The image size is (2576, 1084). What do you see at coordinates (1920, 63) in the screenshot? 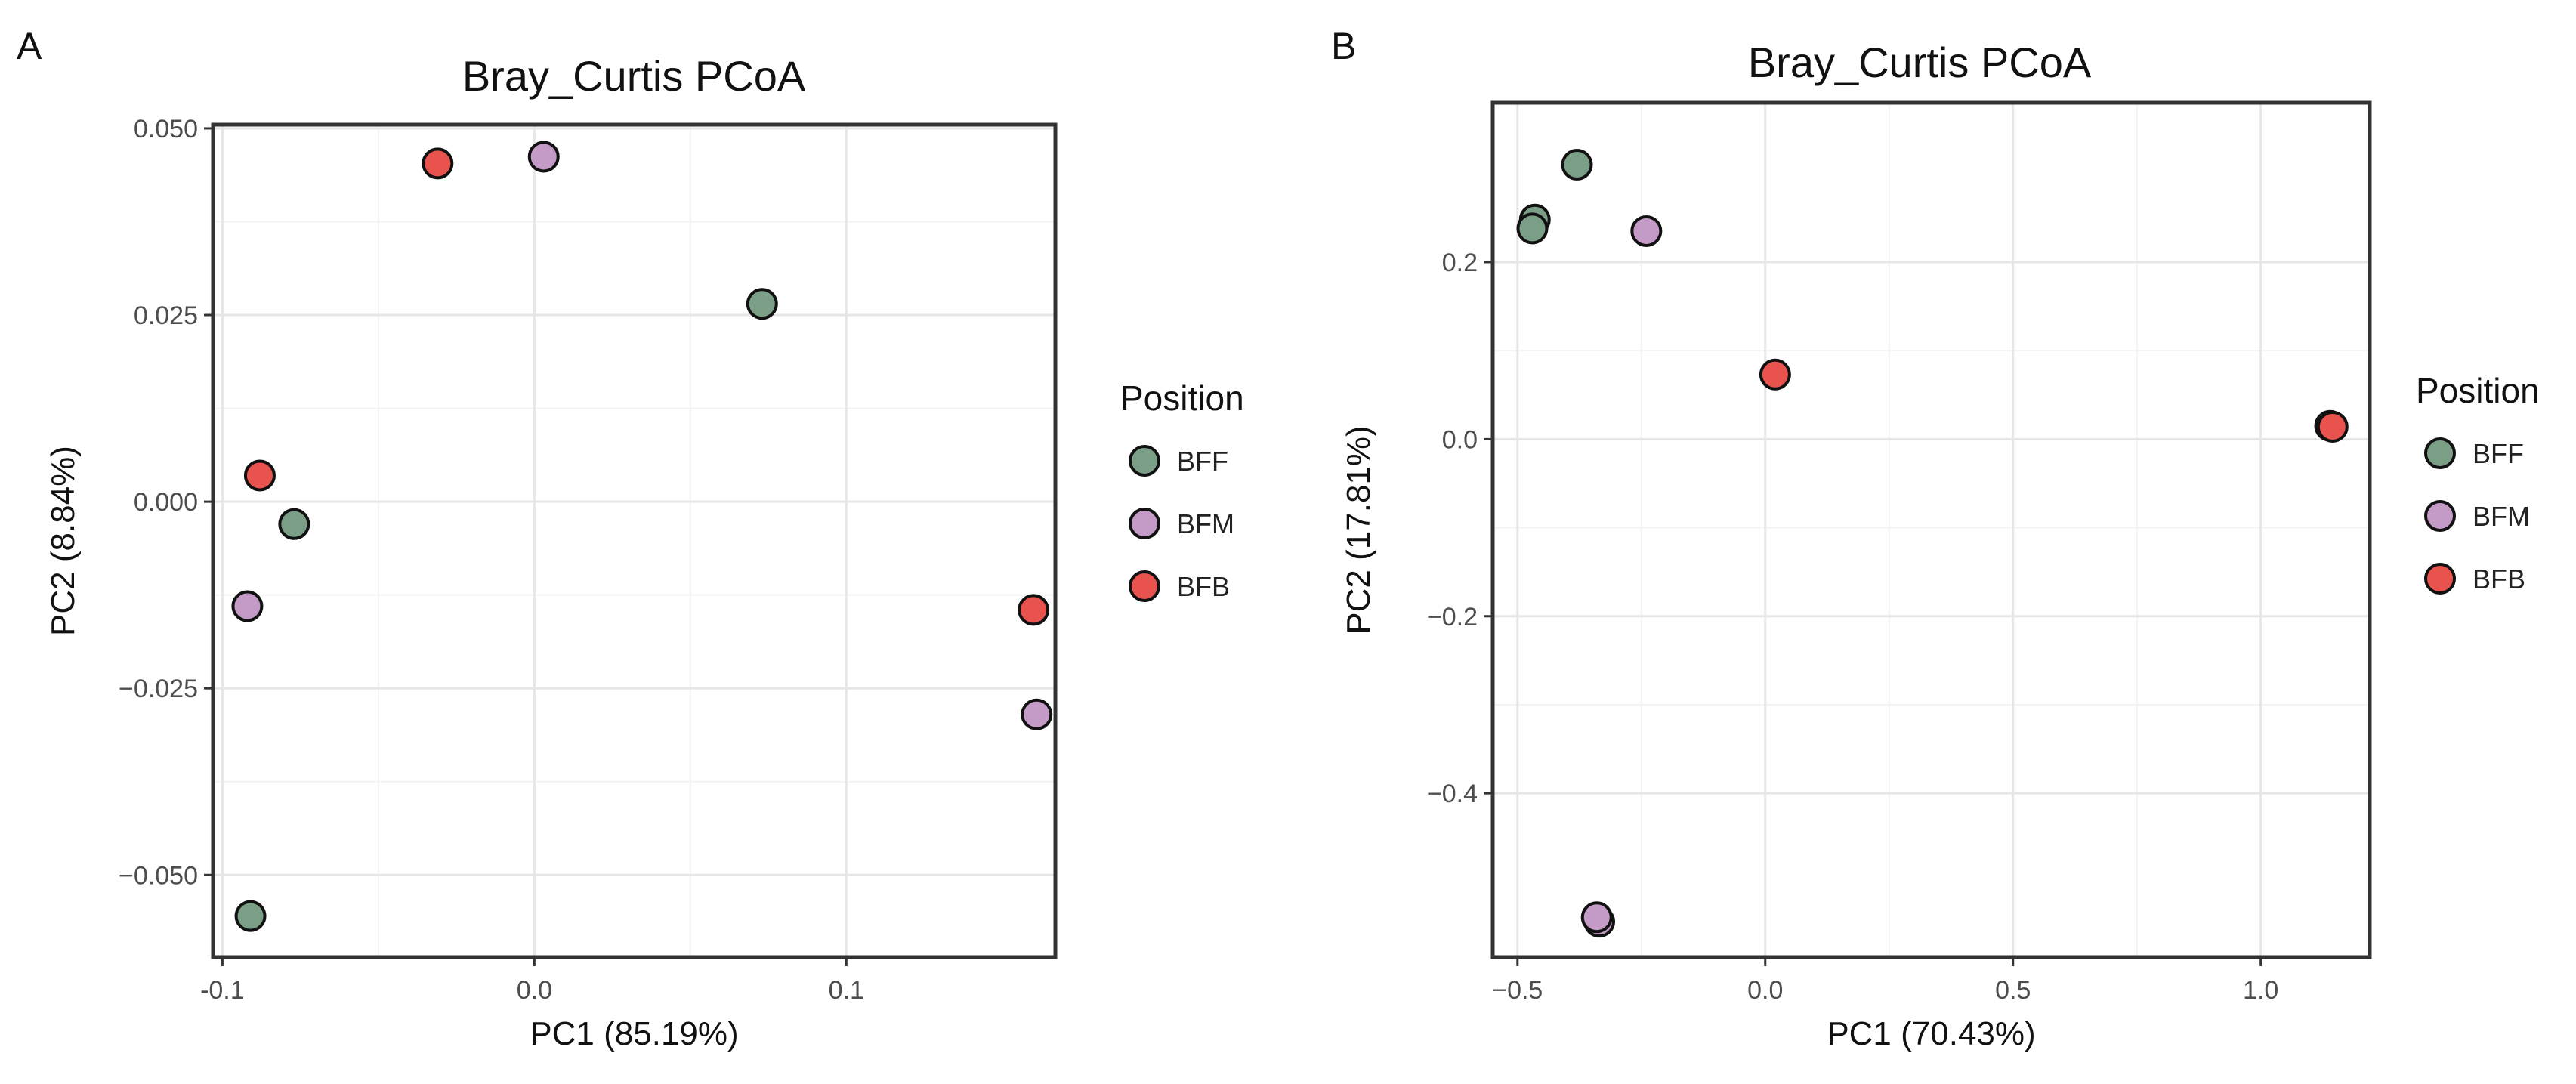
I see `chart-title-b: Bray_Curtis PCoA` at bounding box center [1920, 63].